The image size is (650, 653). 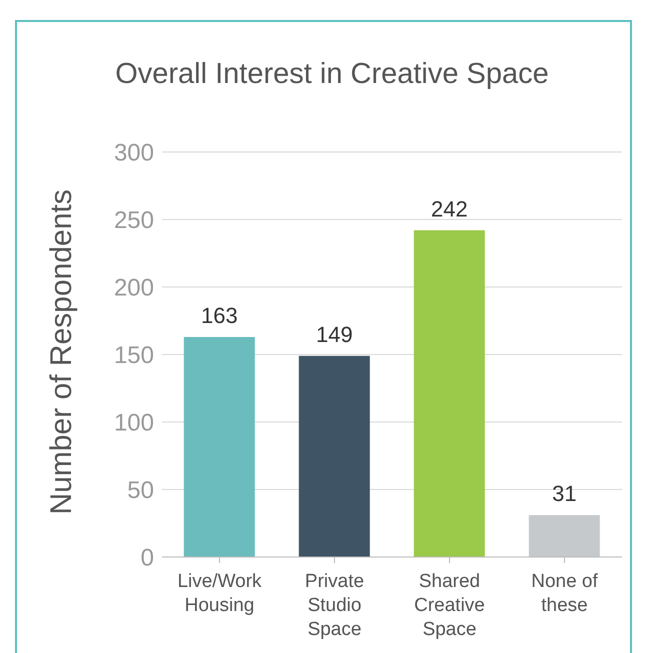 I want to click on y-tick-label: 300, so click(x=134, y=153).